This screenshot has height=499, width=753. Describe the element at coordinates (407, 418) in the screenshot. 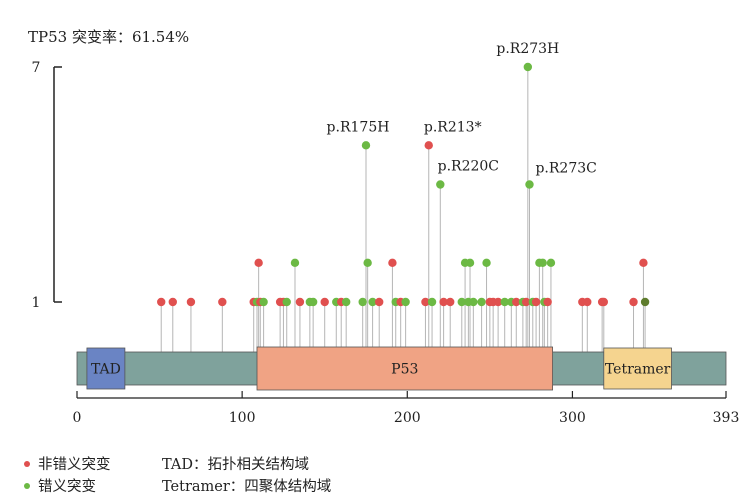

I see `x-tick-label: 200` at that location.